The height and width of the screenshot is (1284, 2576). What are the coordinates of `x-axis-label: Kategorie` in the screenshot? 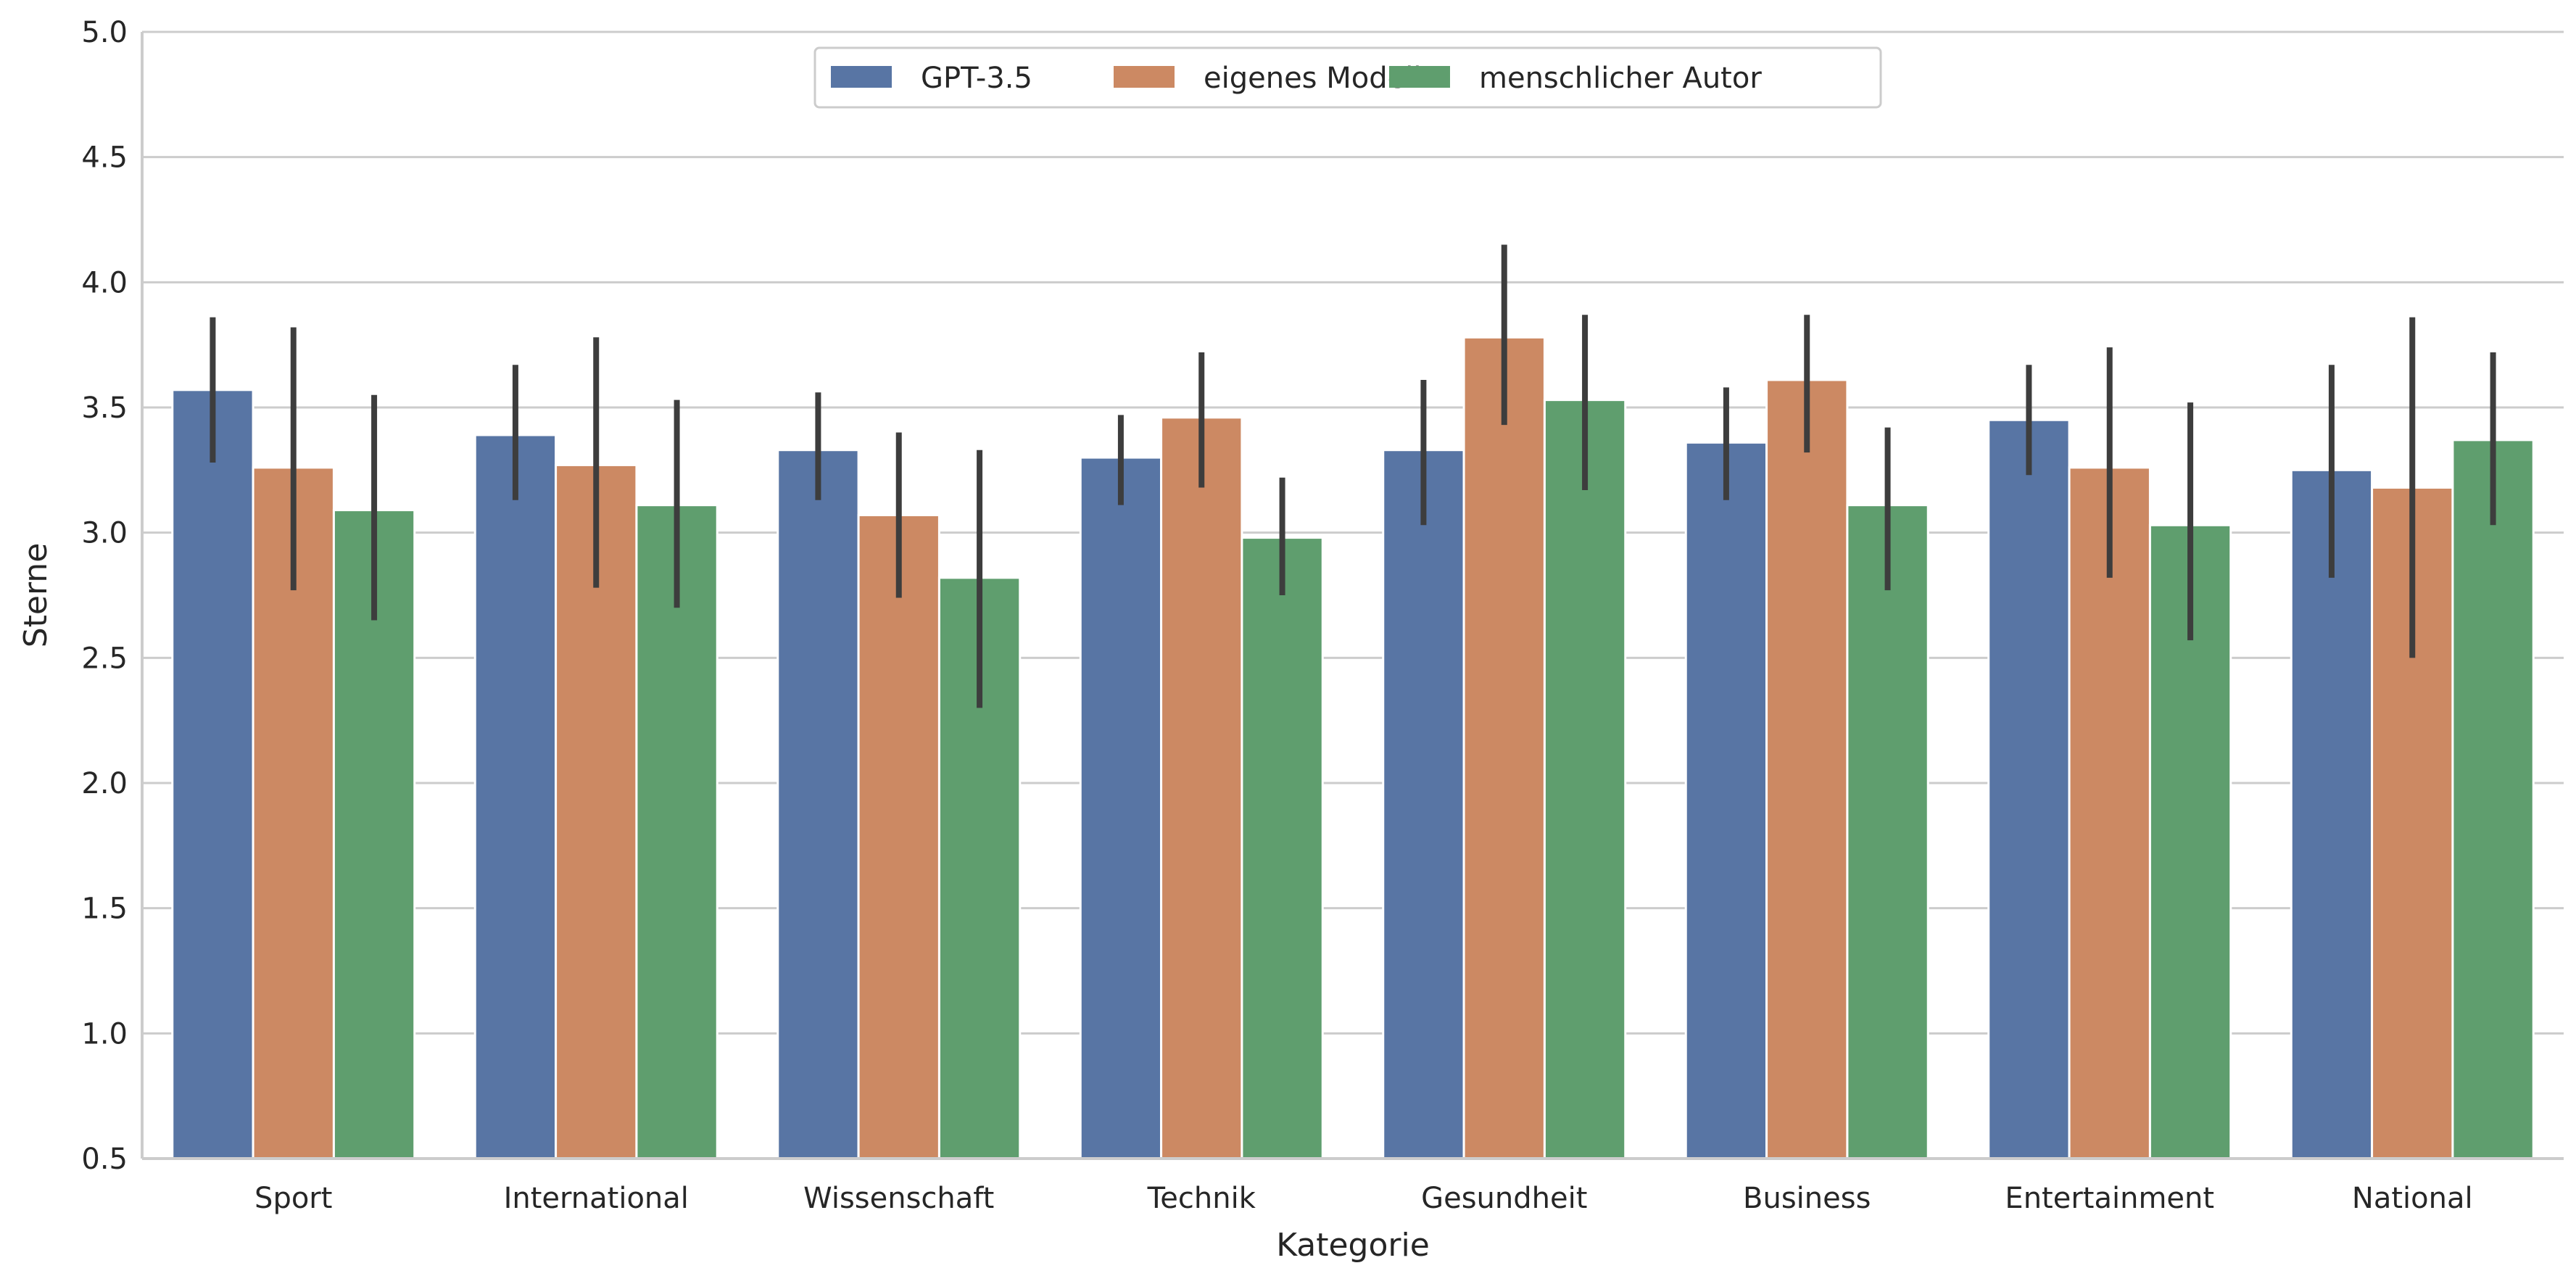 It's located at (1353, 1245).